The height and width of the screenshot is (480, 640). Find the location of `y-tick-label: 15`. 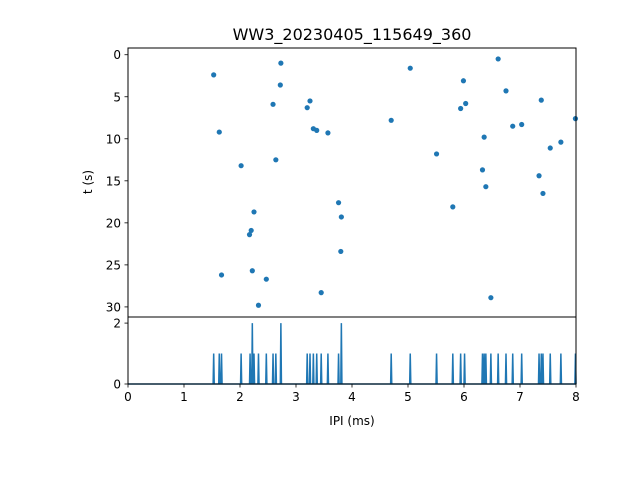

y-tick-label: 15 is located at coordinates (113, 181).